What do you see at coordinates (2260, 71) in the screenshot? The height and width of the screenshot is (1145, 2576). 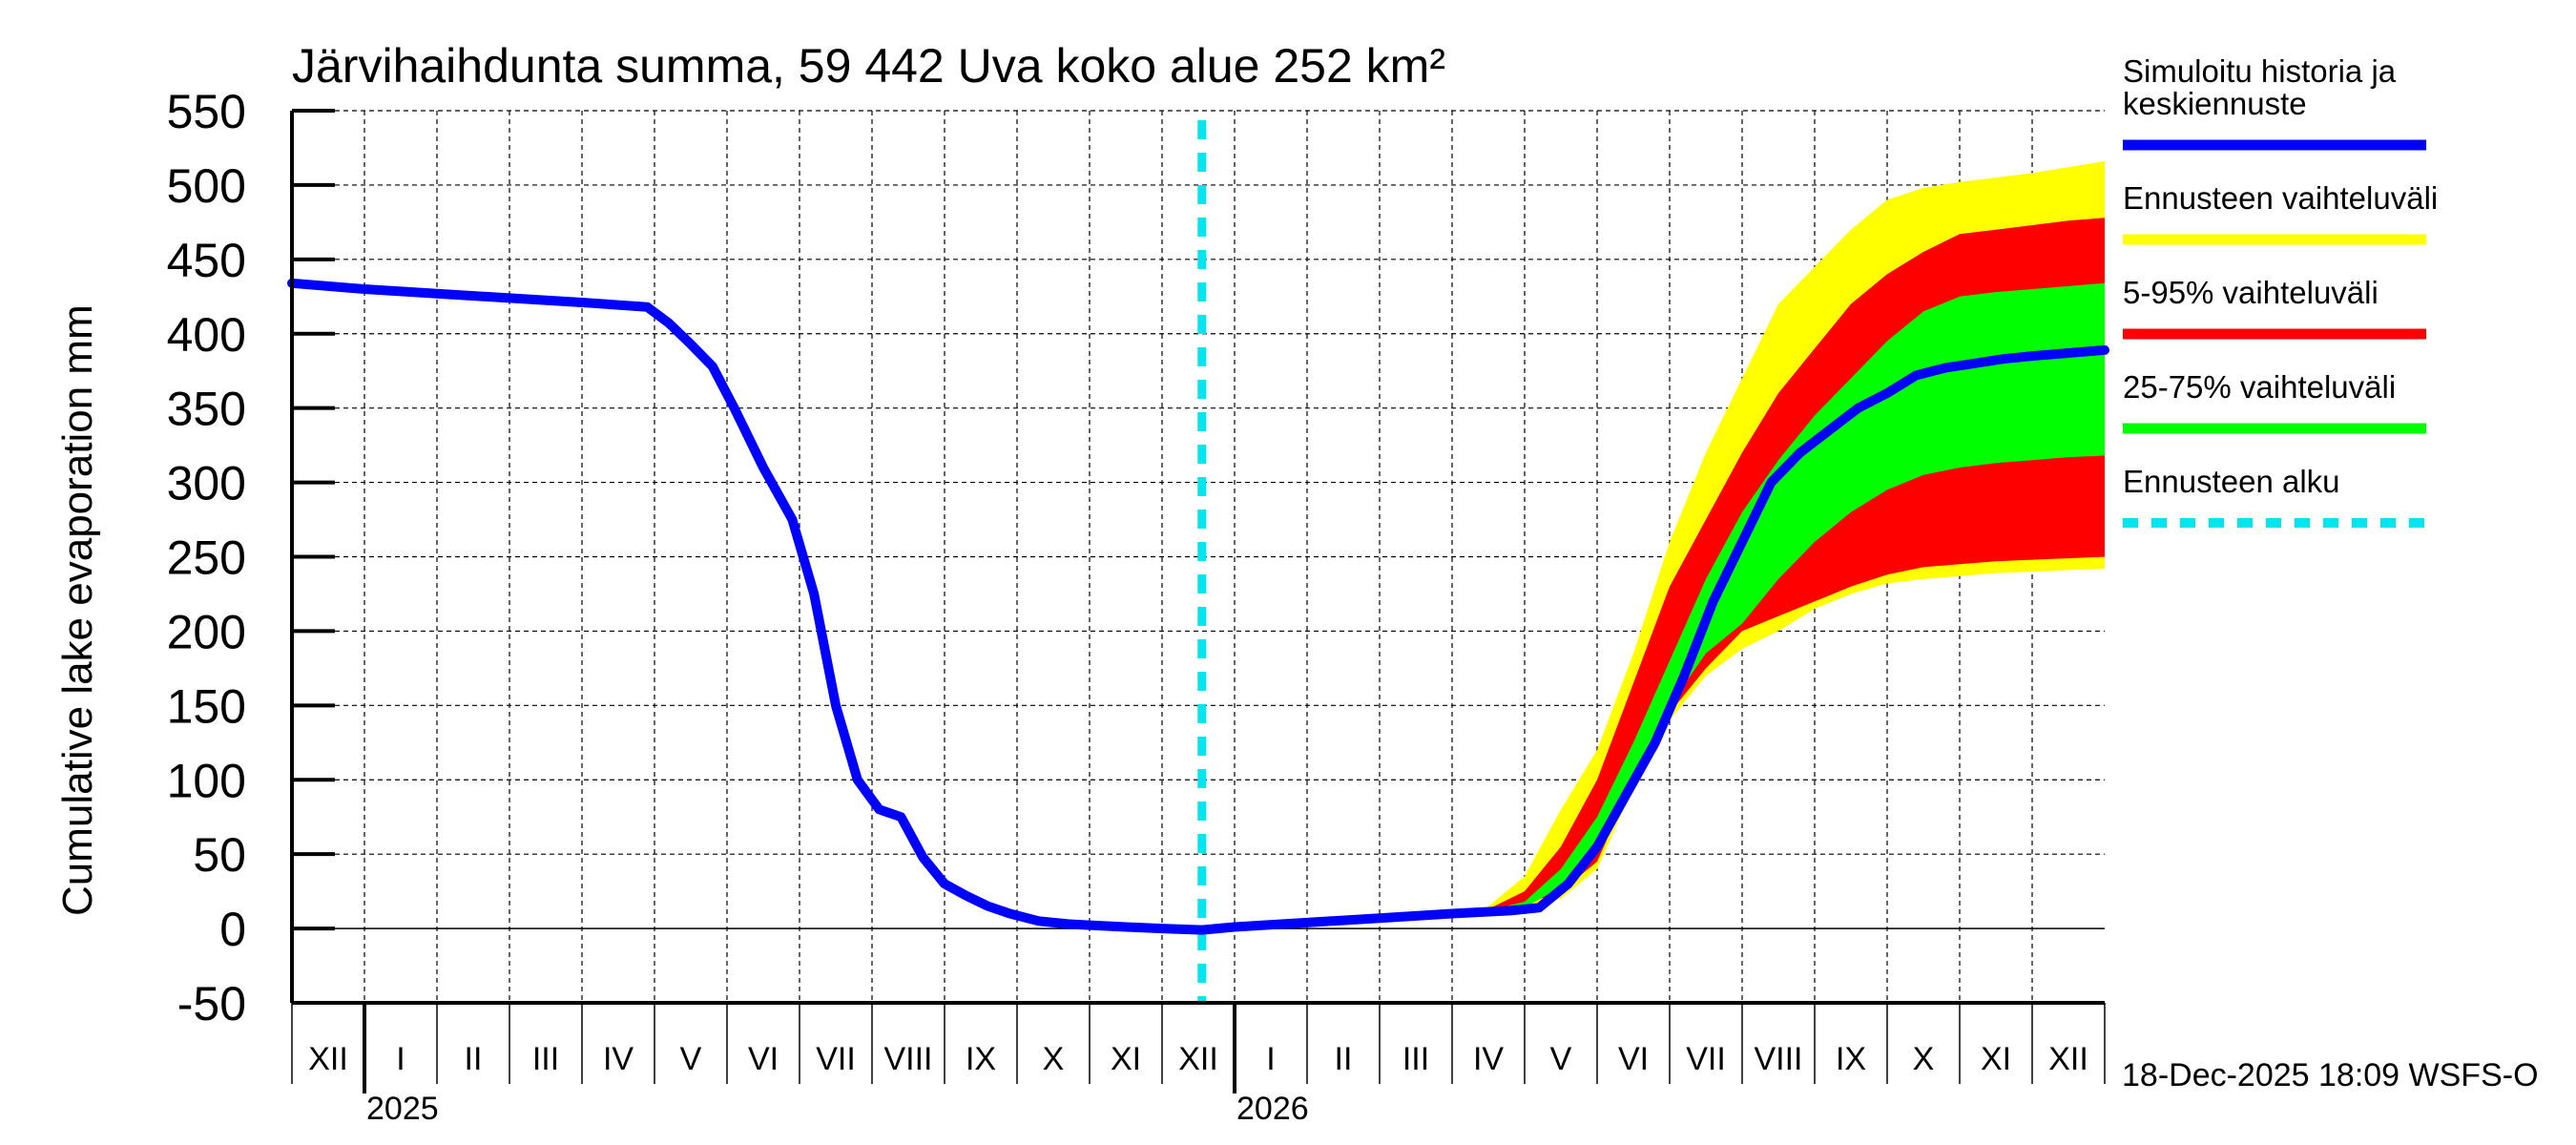 I see `legend-label: Simuloitu historia ja` at bounding box center [2260, 71].